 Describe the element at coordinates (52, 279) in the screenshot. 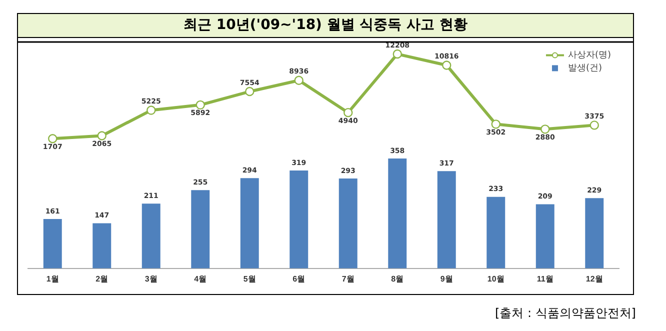

I see `x-tick-label: 1월` at that location.